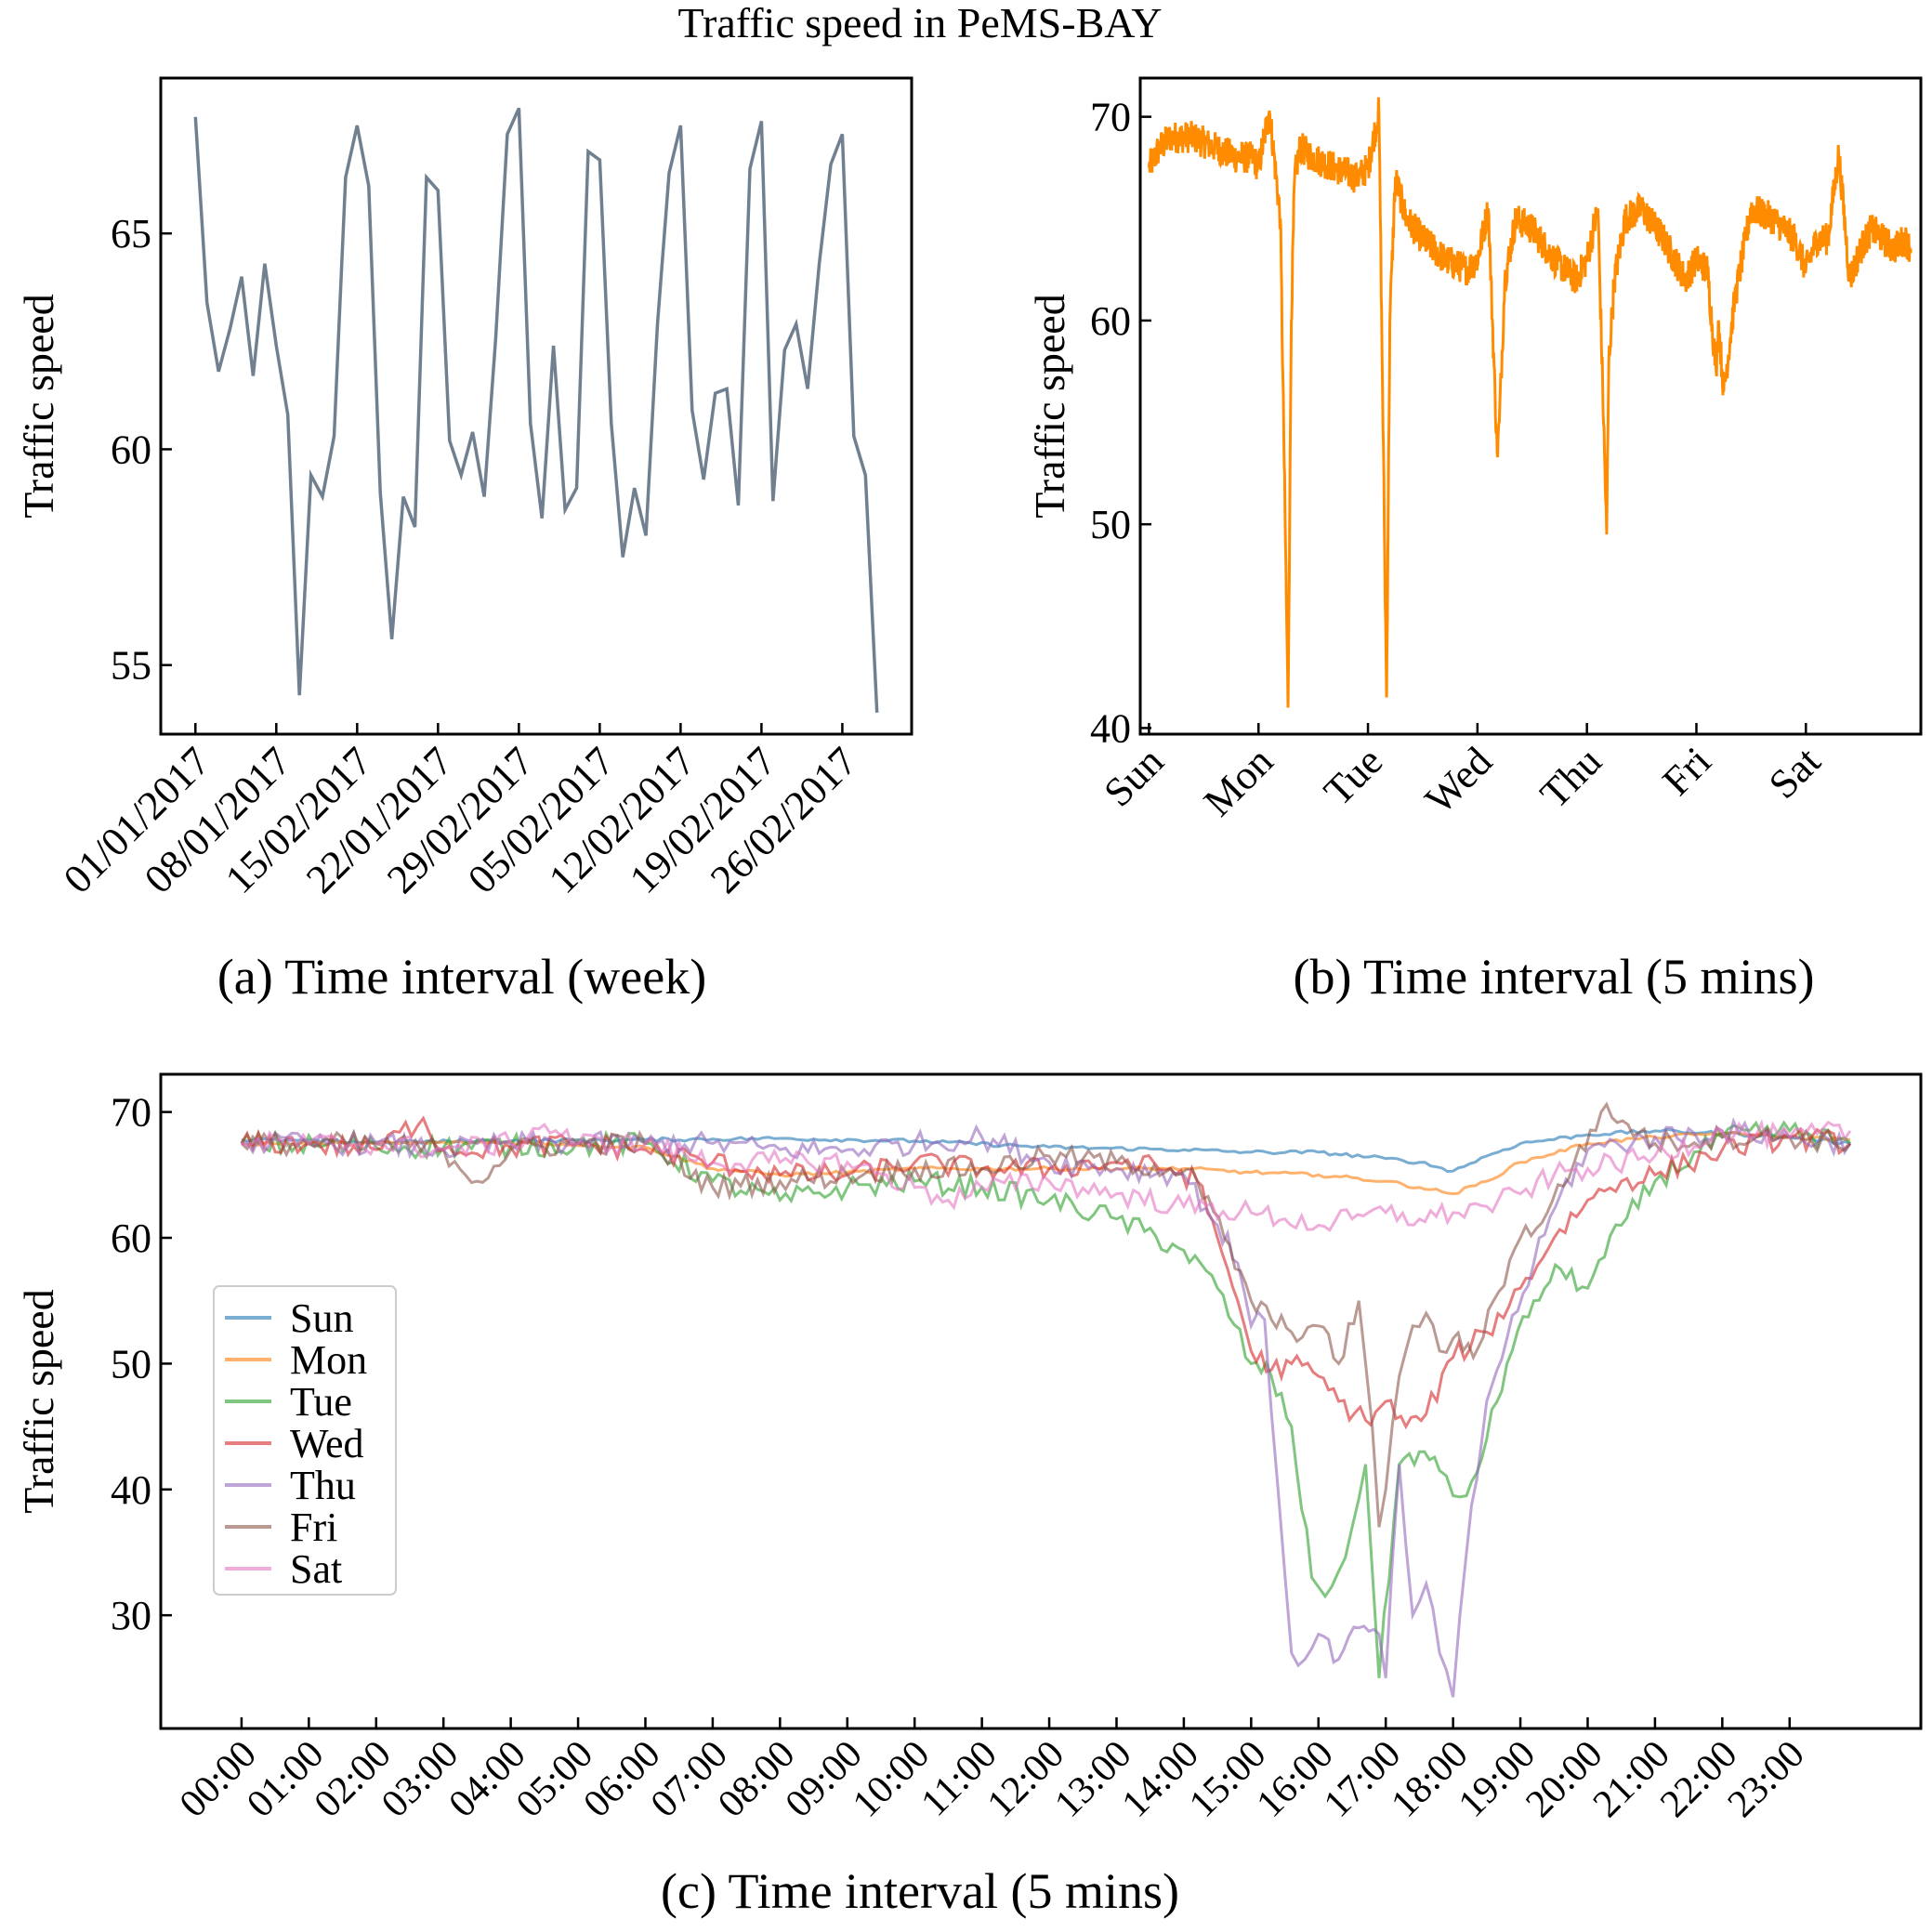 This screenshot has height=1932, width=1932. I want to click on panel-c-xtick-label: 17:00, so click(1362, 1779).